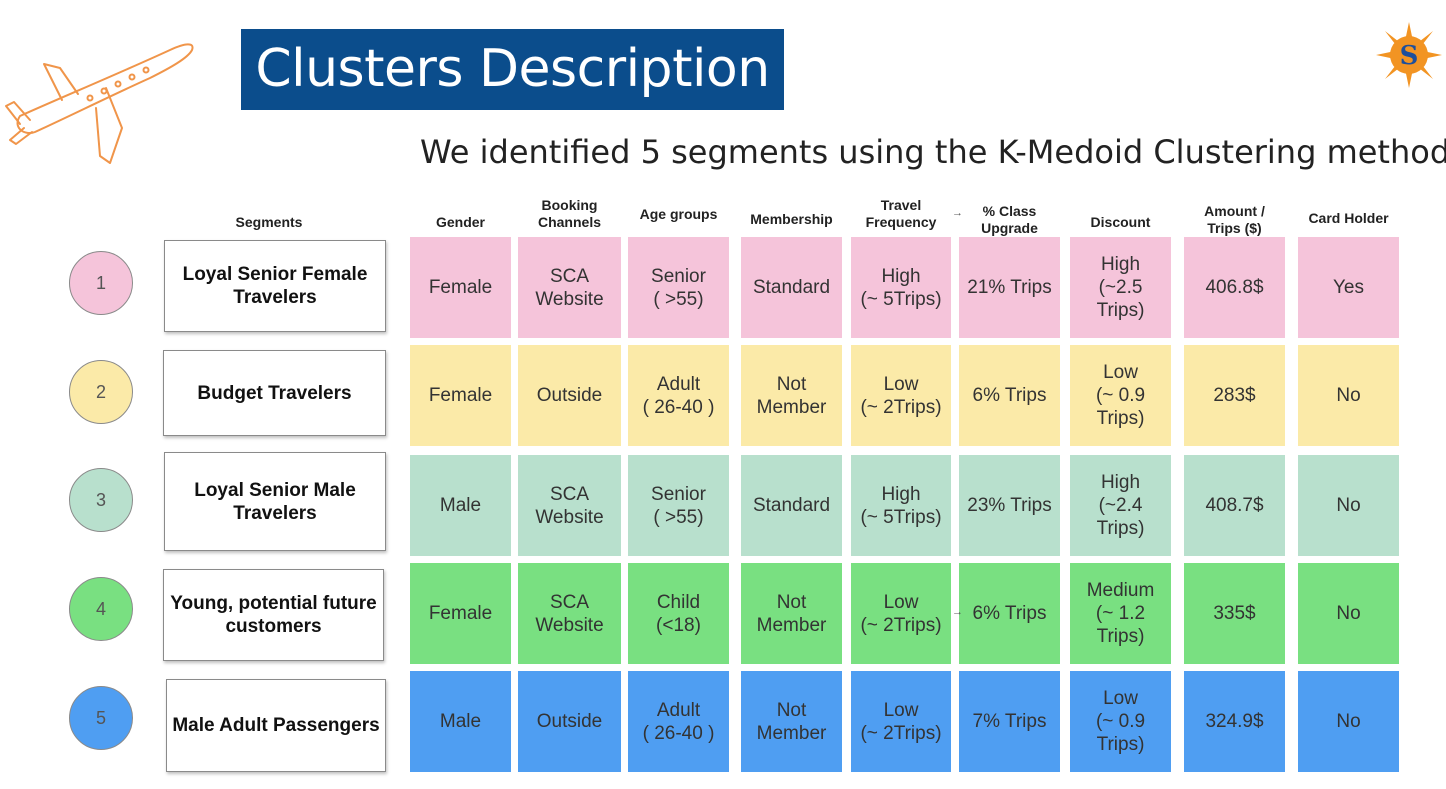  I want to click on segment-name: Budget Travelers, so click(274, 393).